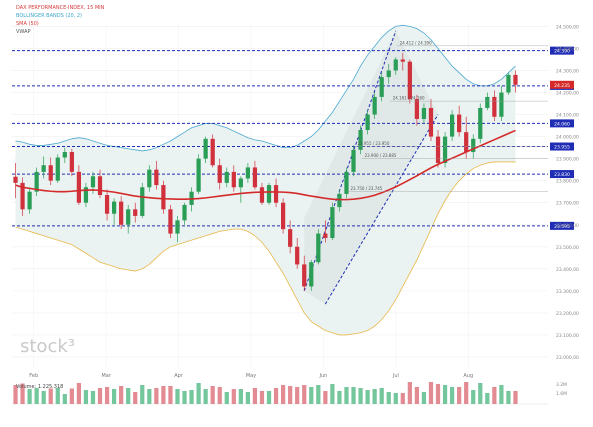  I want to click on annotation-label: 24.161 / 24.160, so click(409, 98).